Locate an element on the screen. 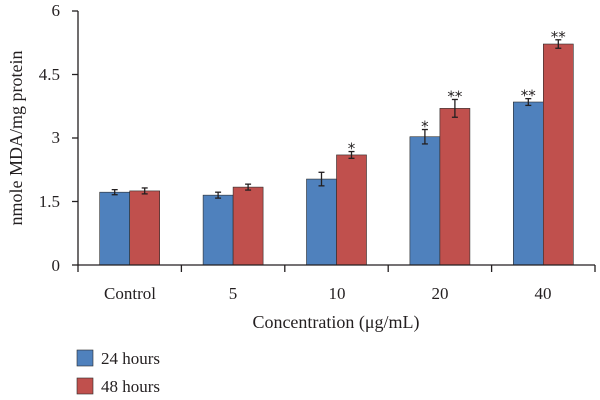 This screenshot has height=400, width=600. x-axis-label: Concentration (μg/mL) is located at coordinates (335, 322).